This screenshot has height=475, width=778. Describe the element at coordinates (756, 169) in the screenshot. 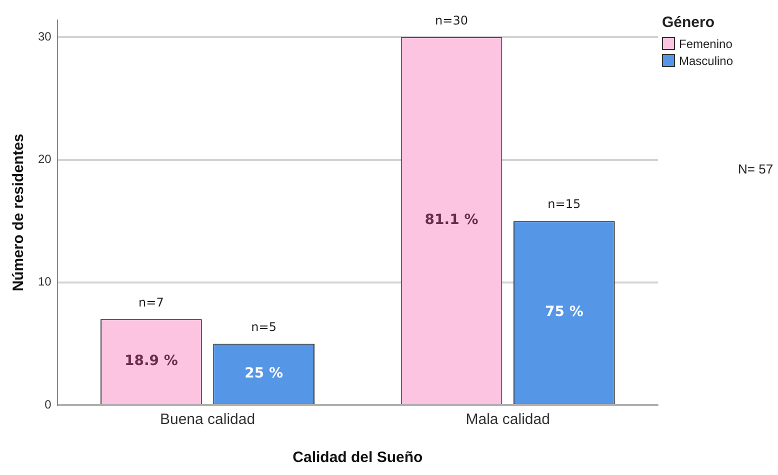

I see `text: N= 57` at that location.